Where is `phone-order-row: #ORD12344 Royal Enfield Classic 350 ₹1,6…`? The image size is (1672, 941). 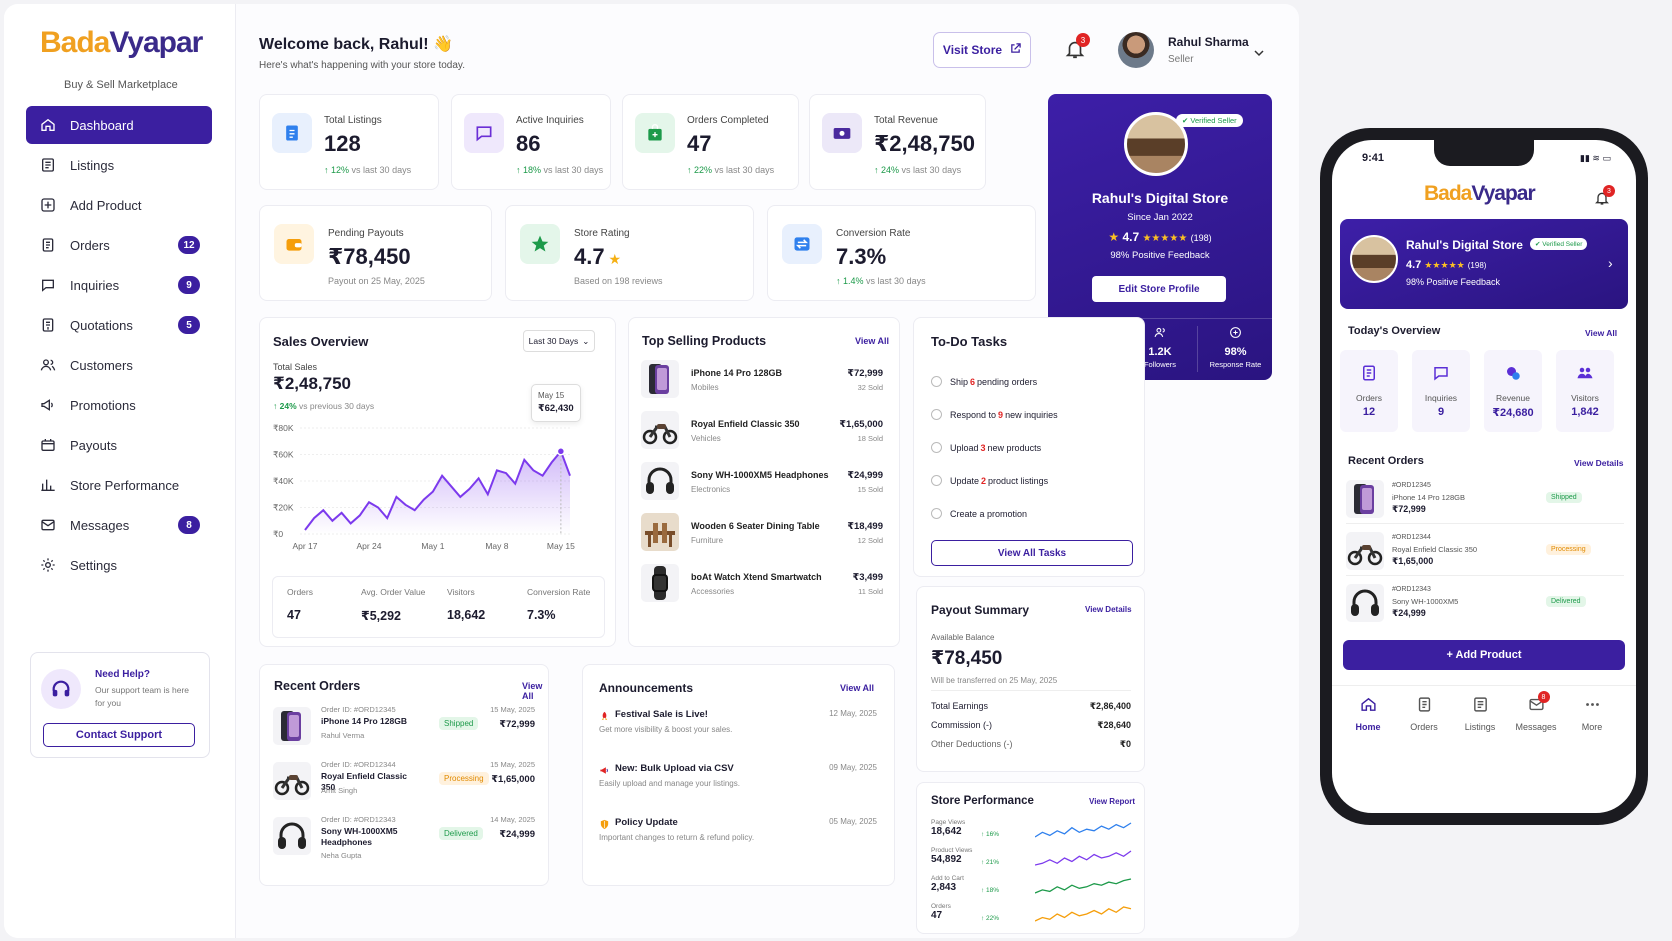
phone-order-row: #ORD12344 Royal Enfield Classic 350 ₹1,6… is located at coordinates (1485, 554).